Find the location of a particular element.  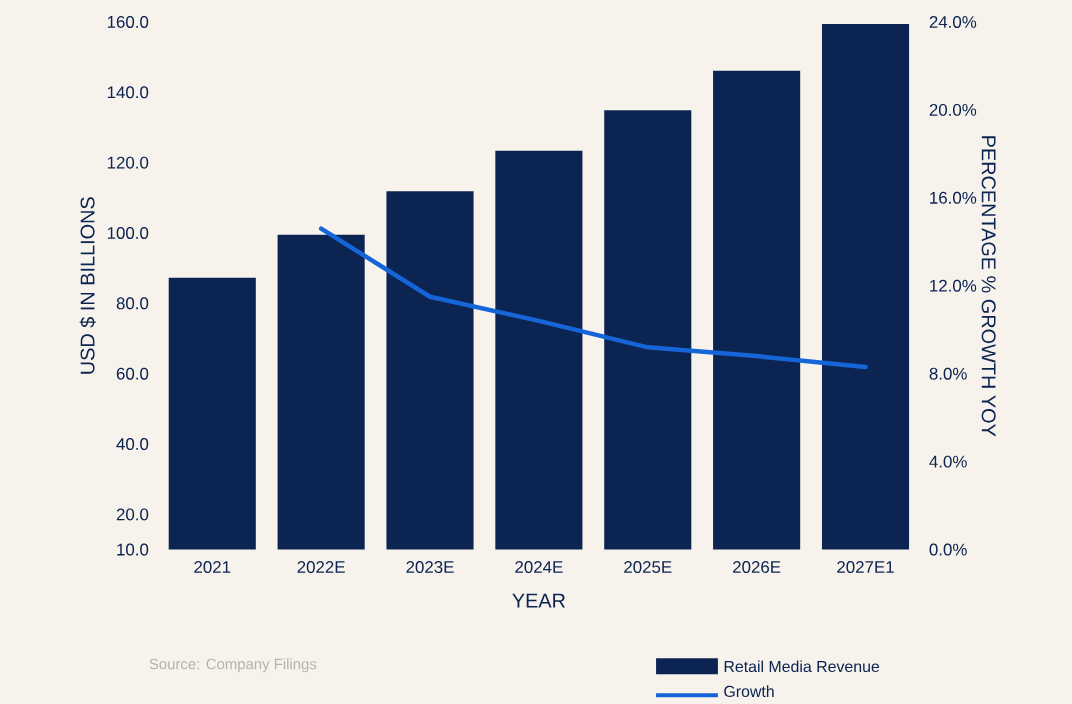

y-tick-label: 120.0 is located at coordinates (128, 162).